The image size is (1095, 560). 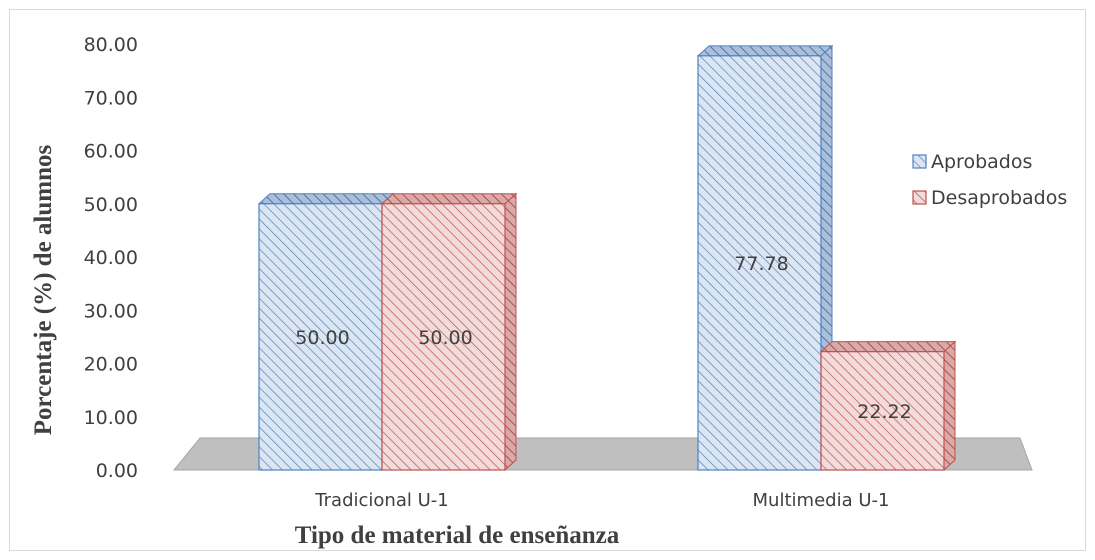 What do you see at coordinates (111, 311) in the screenshot?
I see `y-tick-label: 30.00` at bounding box center [111, 311].